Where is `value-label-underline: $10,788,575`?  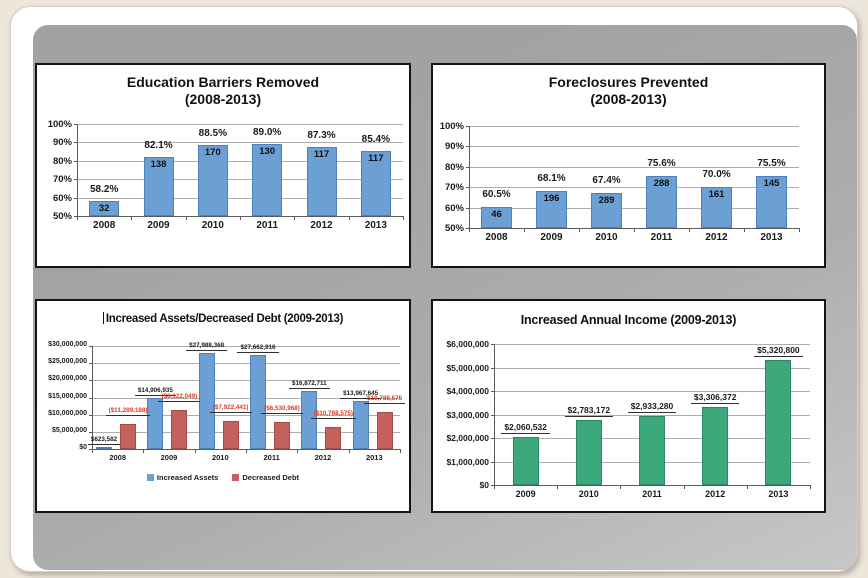 value-label-underline: $10,788,575 is located at coordinates (385, 399).